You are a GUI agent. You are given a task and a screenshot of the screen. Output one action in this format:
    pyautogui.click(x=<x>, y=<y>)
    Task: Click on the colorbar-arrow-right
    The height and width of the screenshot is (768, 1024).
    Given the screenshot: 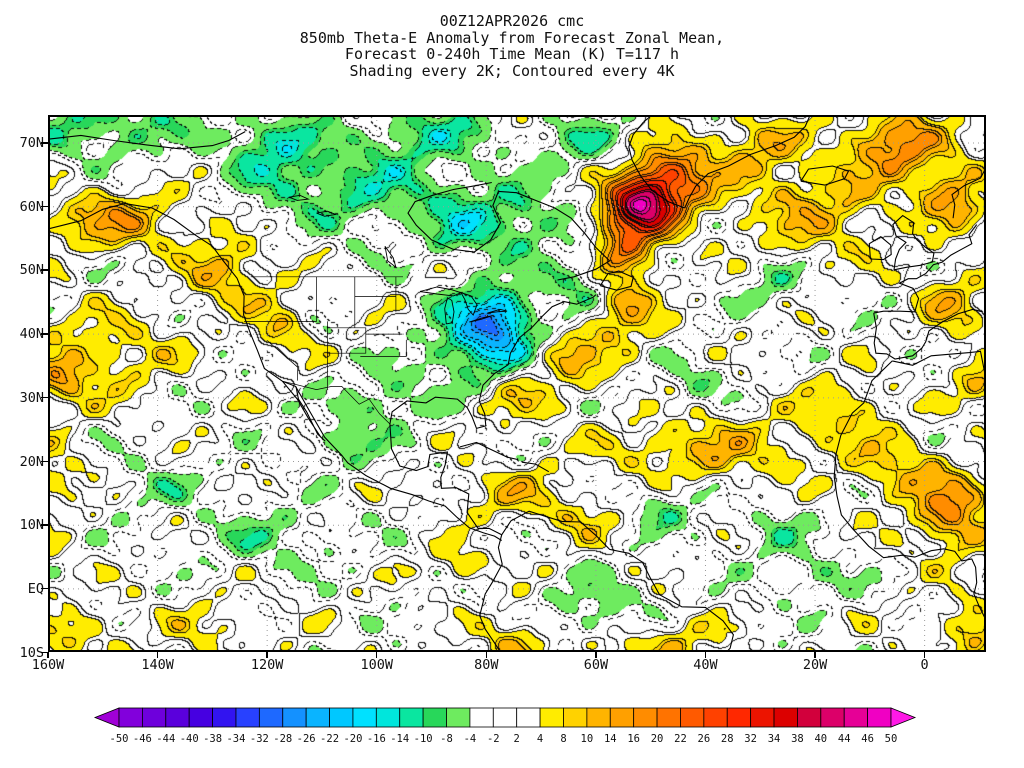 What is the action you would take?
    pyautogui.click(x=903, y=717)
    